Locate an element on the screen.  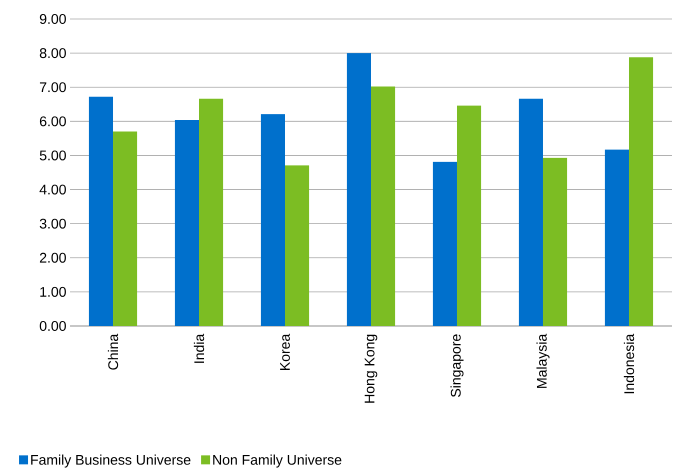
x-tick-label: Korea is located at coordinates (285, 352).